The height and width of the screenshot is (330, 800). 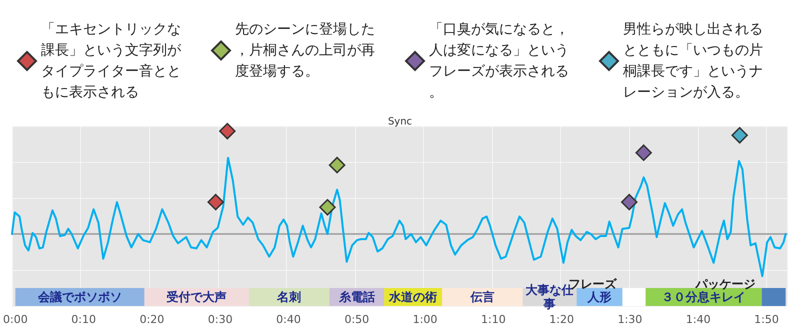 I want to click on x-tick-label: 0:00, so click(x=15, y=319).